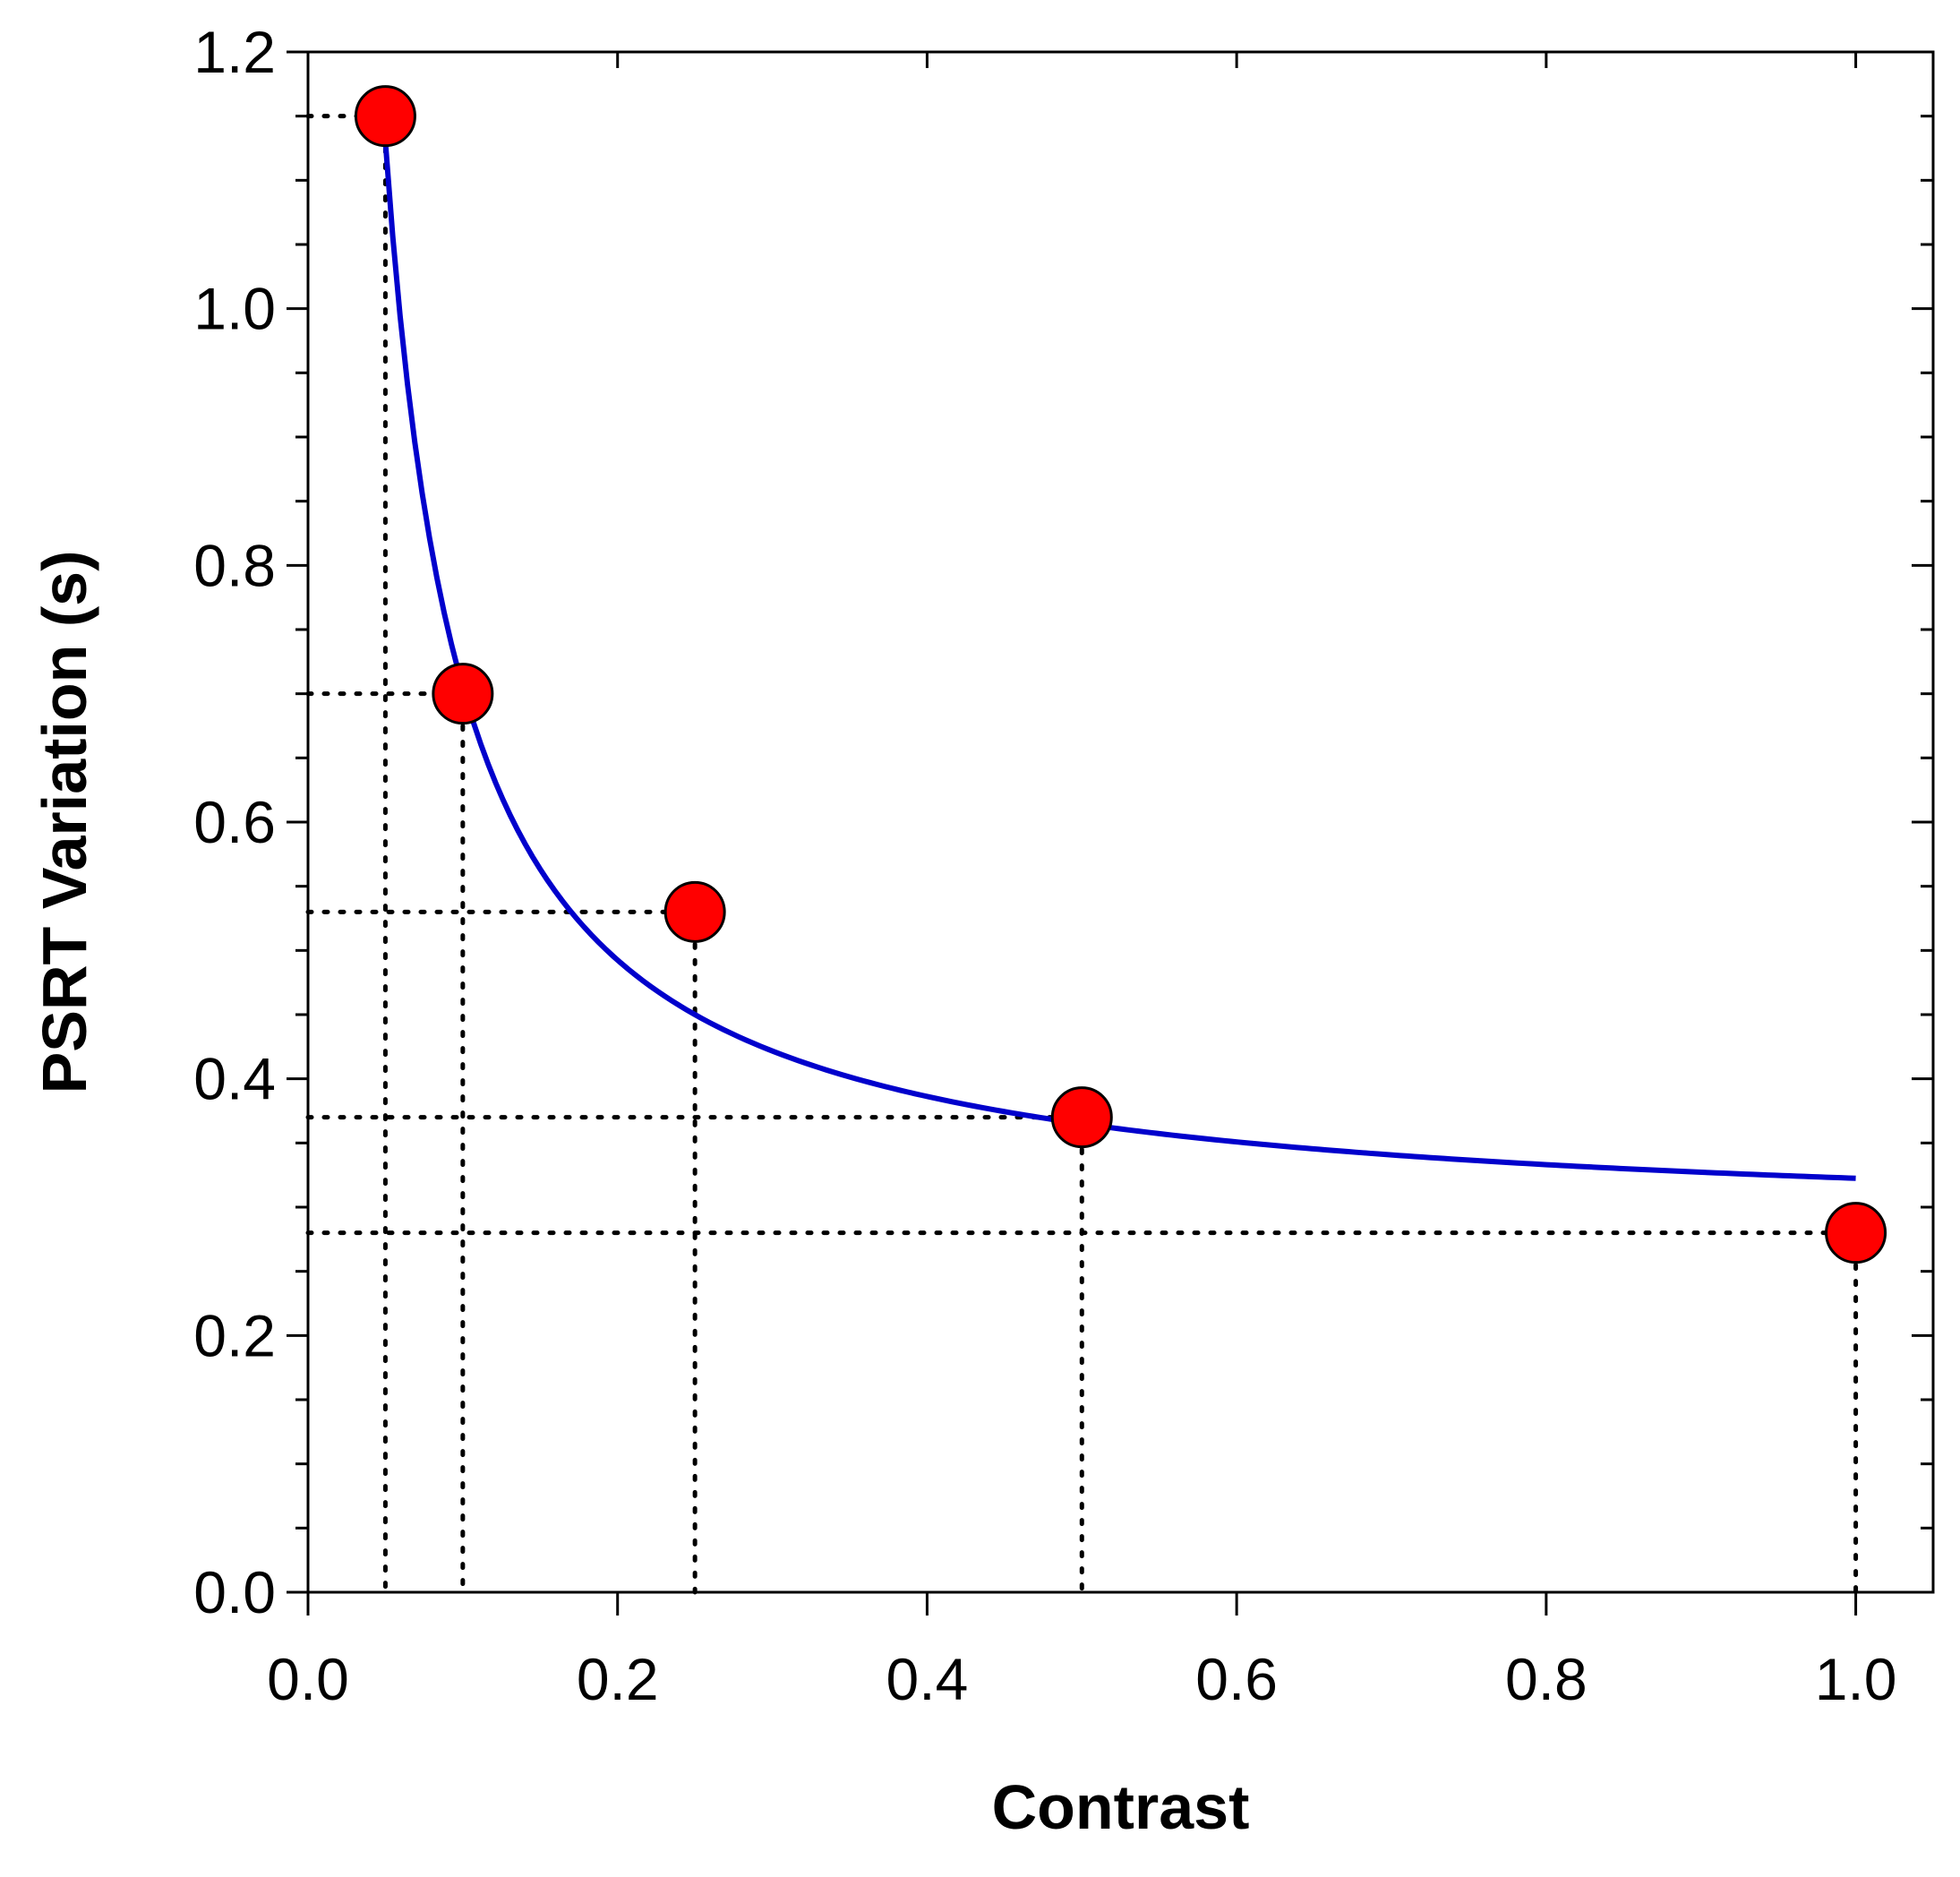 This screenshot has width=1960, height=1877. What do you see at coordinates (1546, 1679) in the screenshot?
I see `x-tick-label: 0.8` at bounding box center [1546, 1679].